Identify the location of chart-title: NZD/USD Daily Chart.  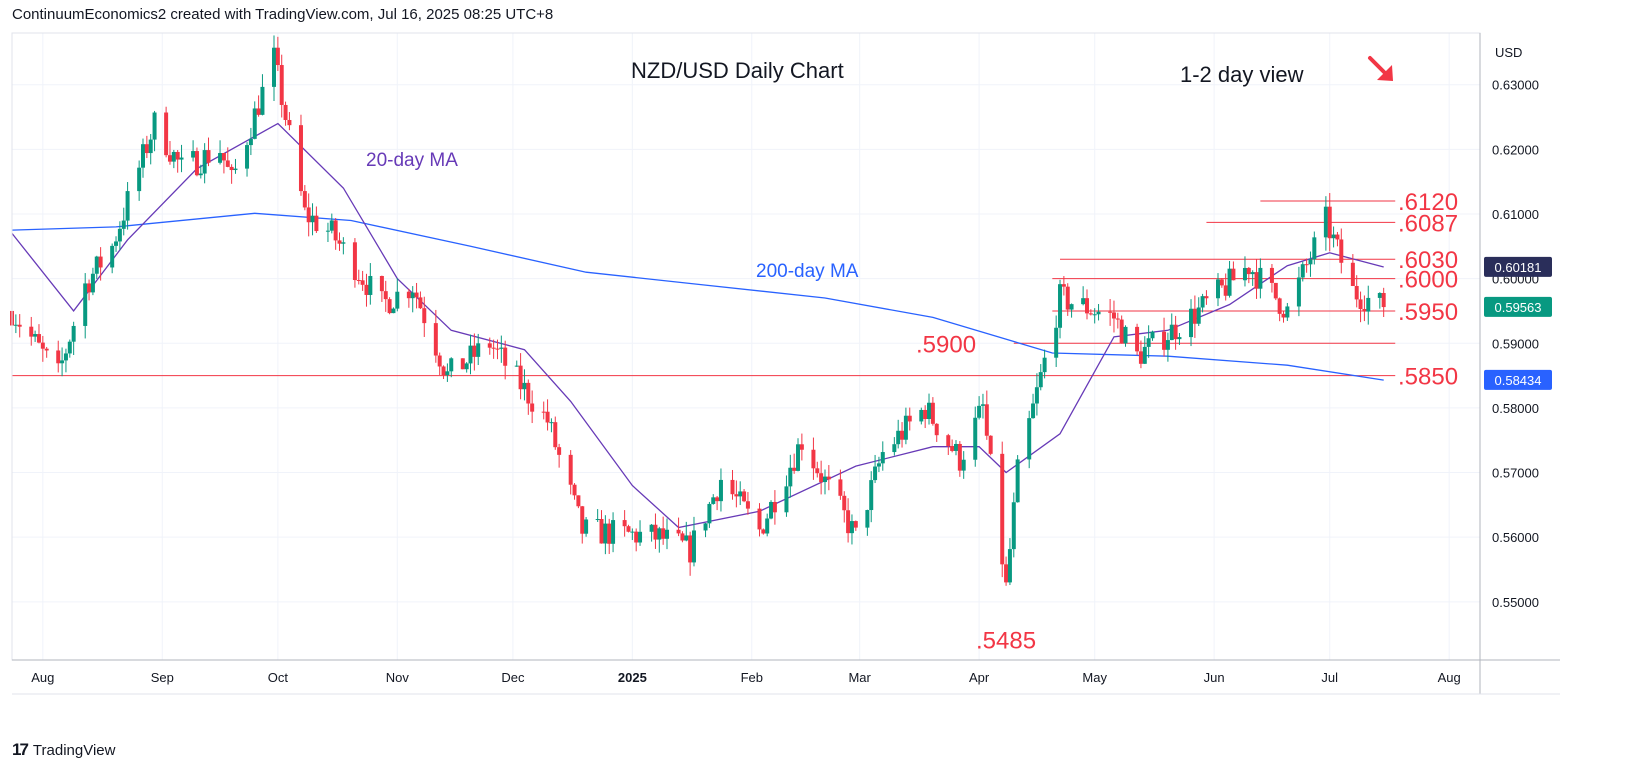
(737, 70).